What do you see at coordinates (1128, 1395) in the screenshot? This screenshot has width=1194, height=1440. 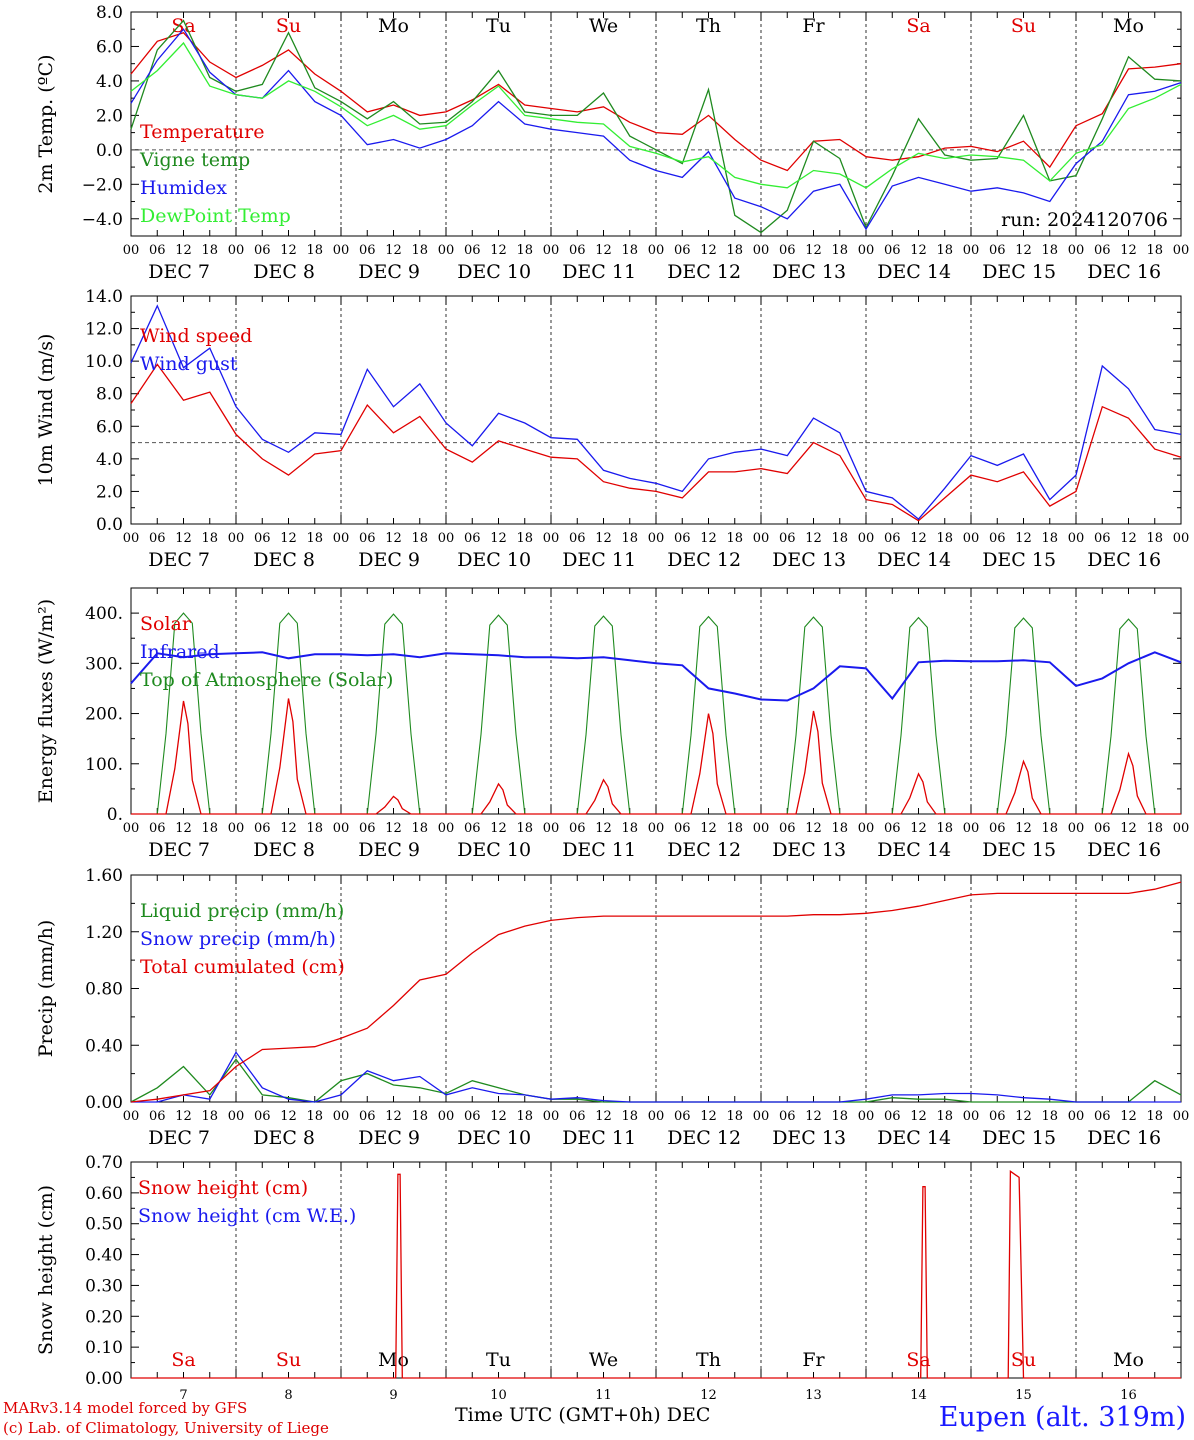 I see `x-day-label: 16` at bounding box center [1128, 1395].